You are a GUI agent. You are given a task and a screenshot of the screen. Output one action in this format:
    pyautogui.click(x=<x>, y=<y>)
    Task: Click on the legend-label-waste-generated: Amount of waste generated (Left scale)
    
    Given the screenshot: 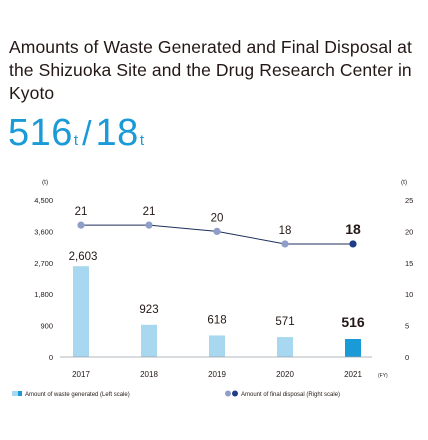 What is the action you would take?
    pyautogui.click(x=77, y=395)
    